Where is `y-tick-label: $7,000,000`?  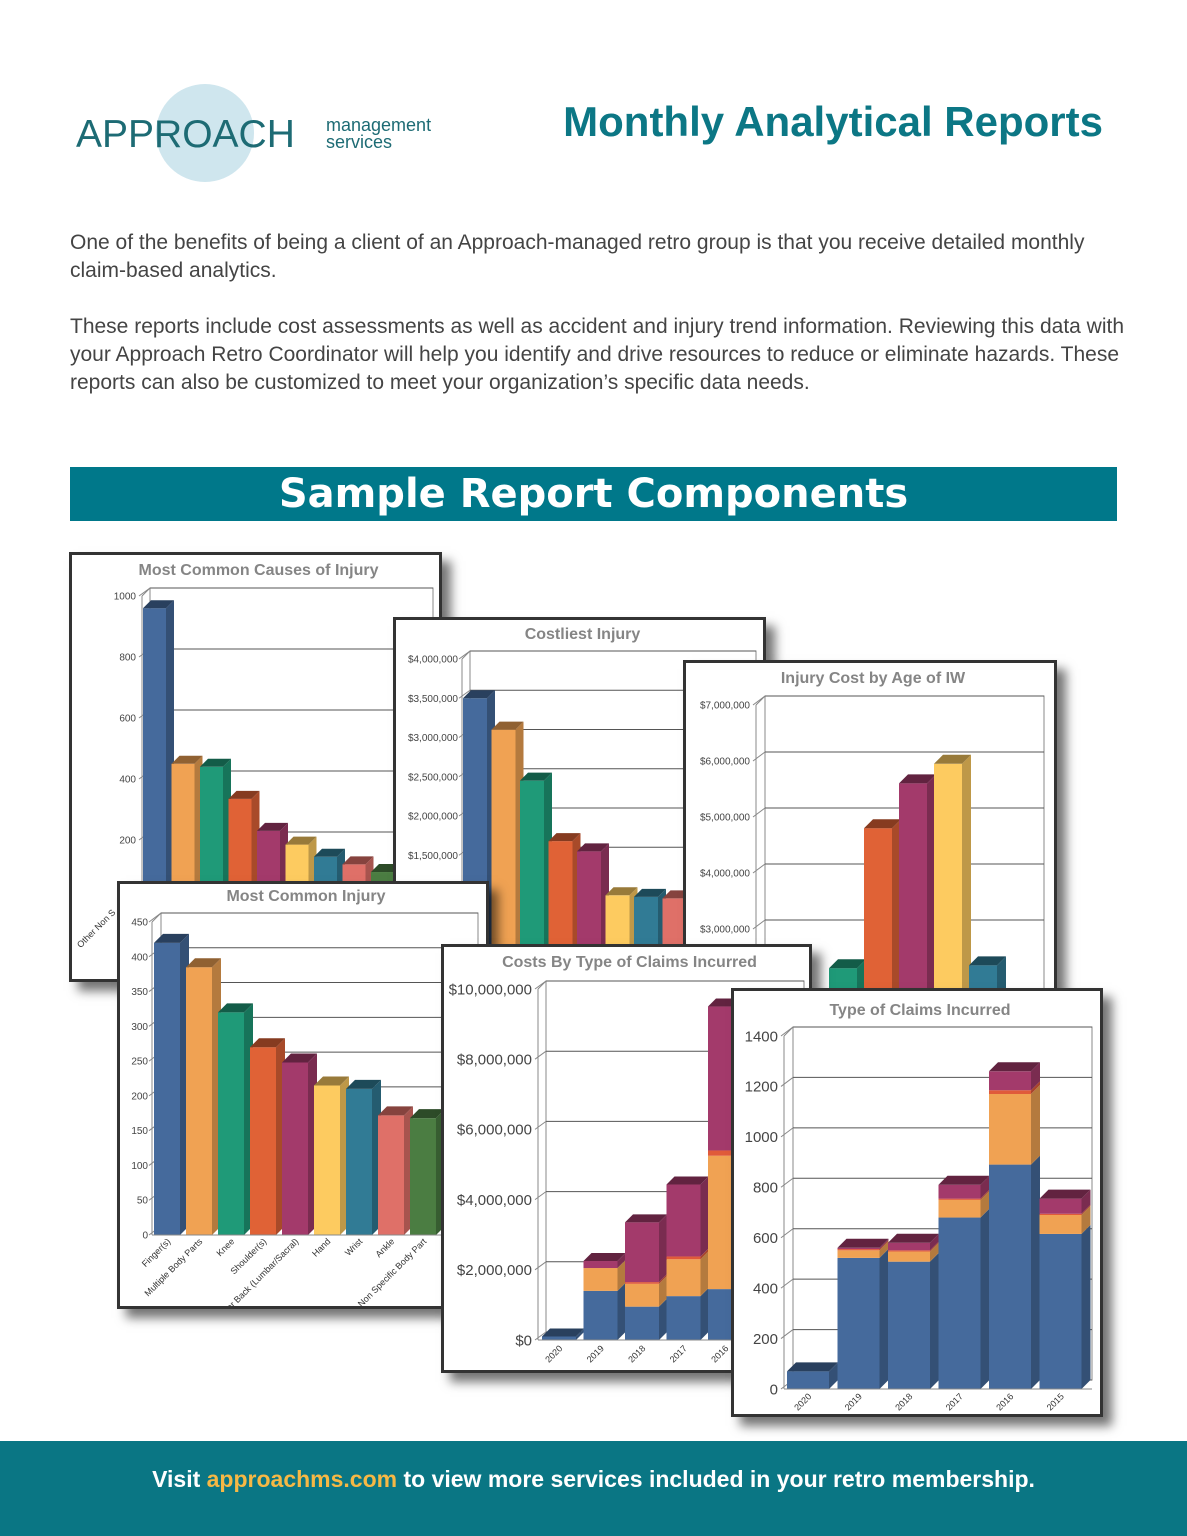
y-tick-label: $7,000,000 is located at coordinates (725, 706).